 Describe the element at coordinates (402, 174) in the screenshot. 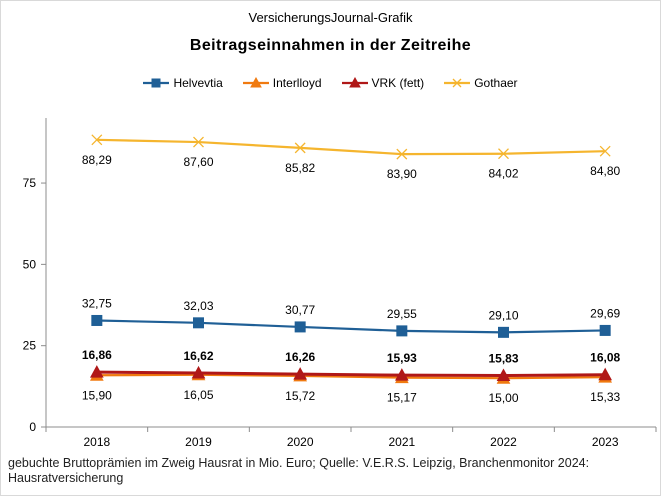

I see `data-label: 83,90` at that location.